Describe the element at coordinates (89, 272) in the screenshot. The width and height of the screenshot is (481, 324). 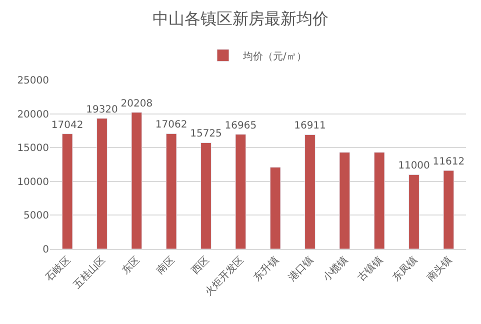
I see `x-tick-label: 五桂山区` at that location.